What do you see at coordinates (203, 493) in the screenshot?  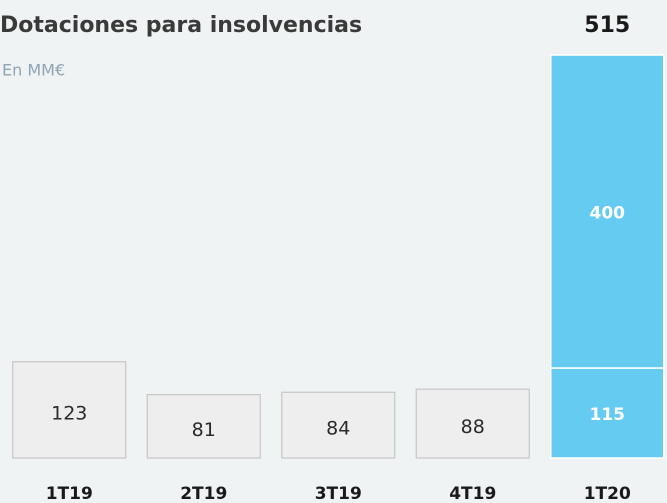 I see `x-tick-label: 2T19` at bounding box center [203, 493].